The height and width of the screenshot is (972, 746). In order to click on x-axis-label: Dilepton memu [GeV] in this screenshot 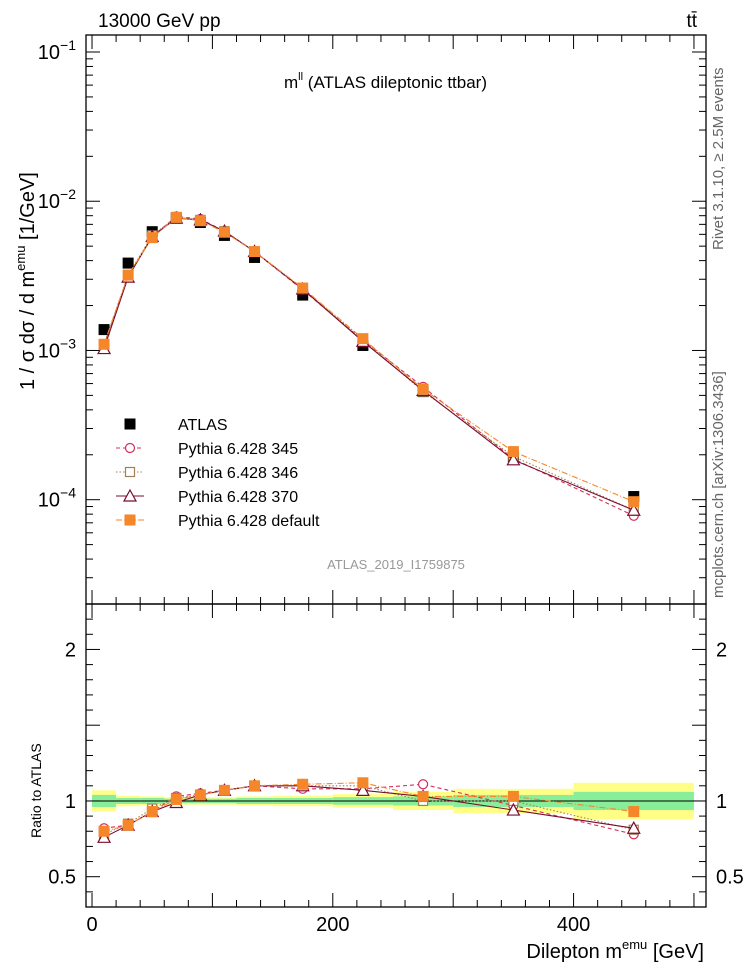, I will do `click(615, 950)`.